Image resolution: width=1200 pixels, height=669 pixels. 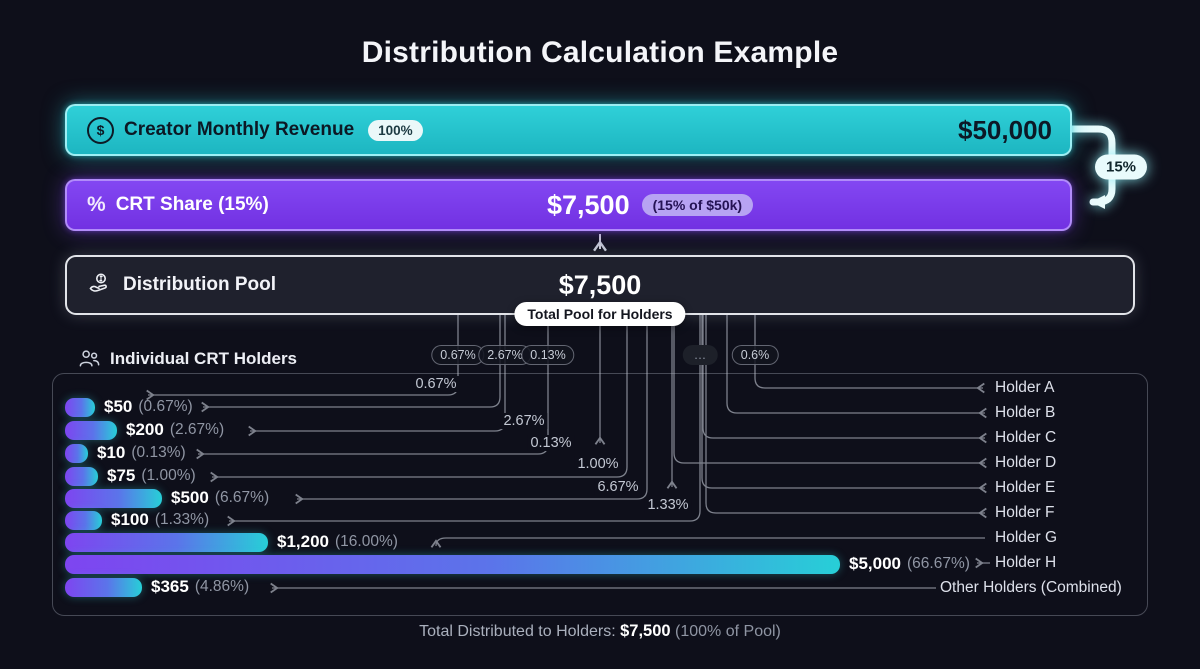 I want to click on hand-coin-icon, so click(x=98, y=282).